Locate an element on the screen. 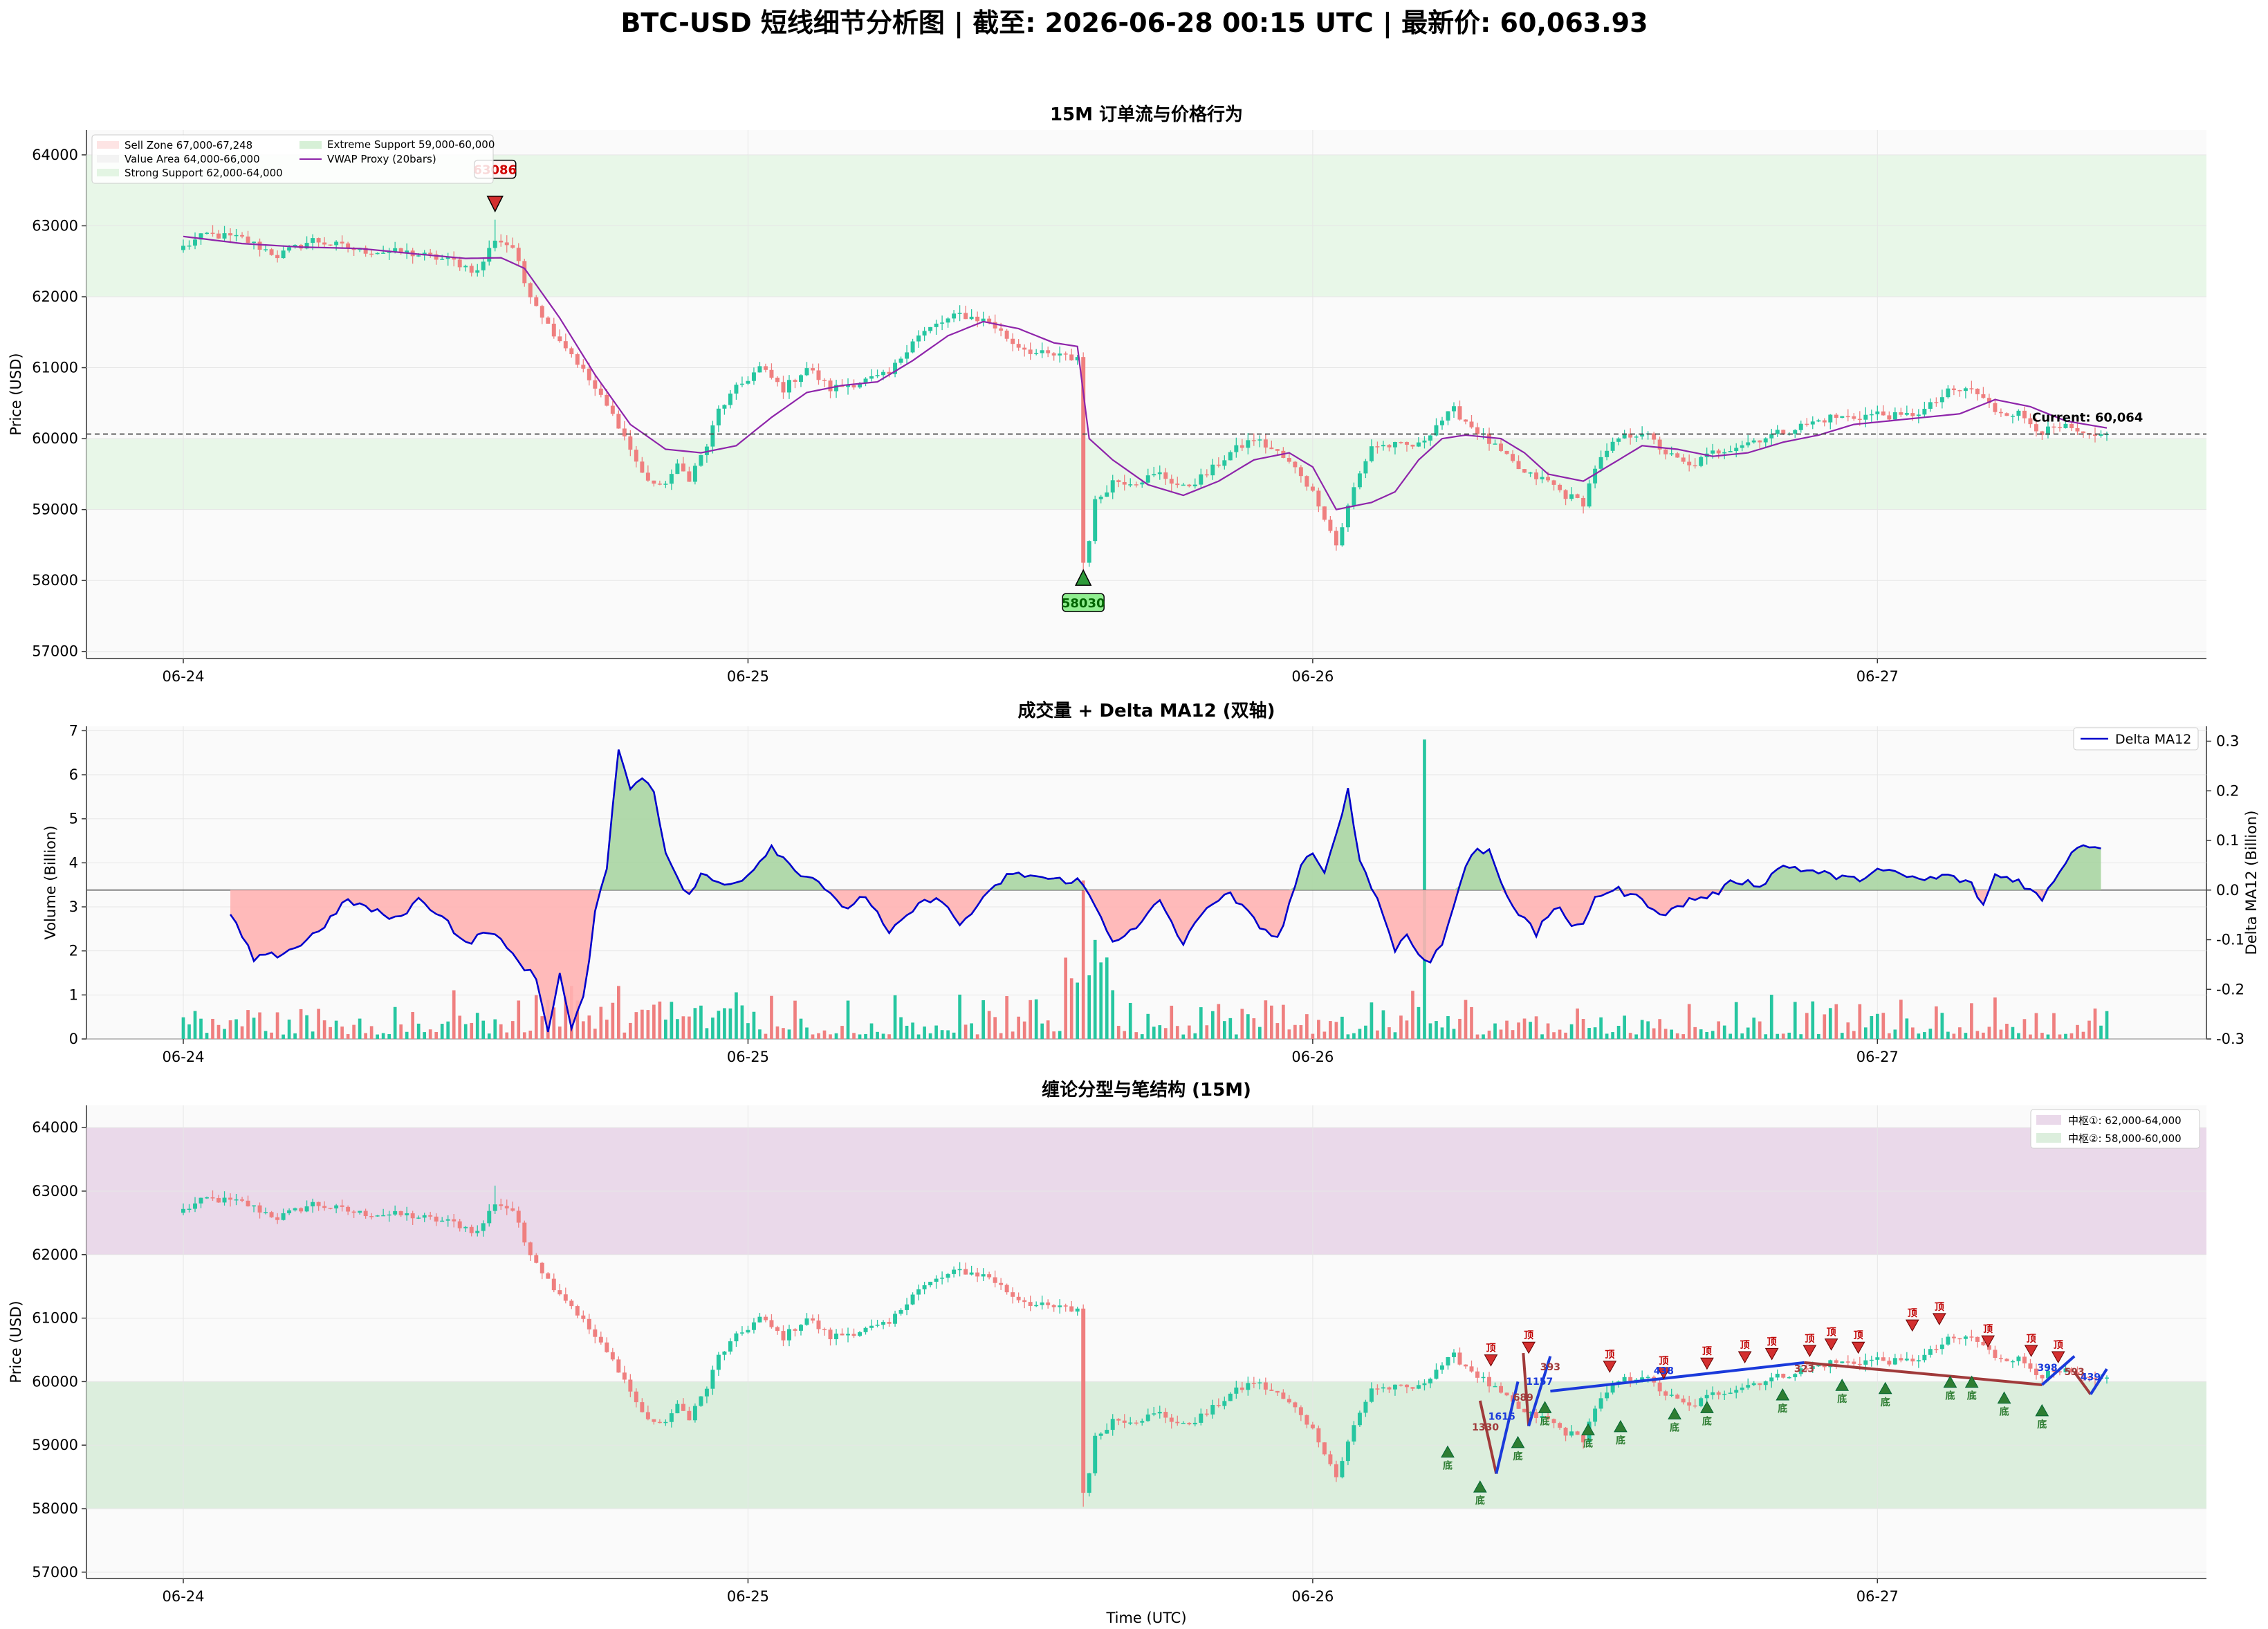 This screenshot has width=2268, height=1629. price-panel-ytick-label: 60000 is located at coordinates (55, 438).